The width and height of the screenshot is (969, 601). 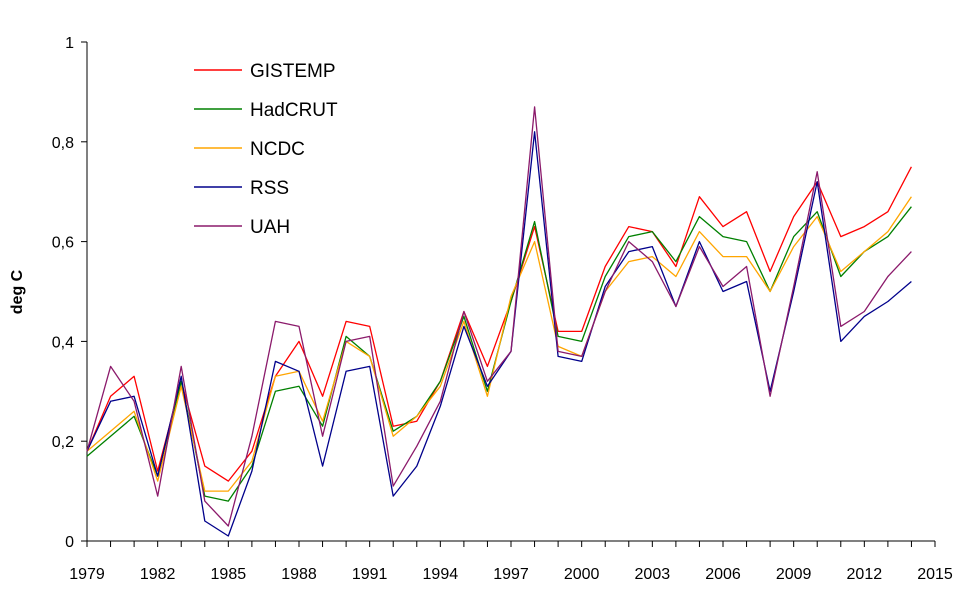 What do you see at coordinates (69, 43) in the screenshot?
I see `y-tick-label: 1` at bounding box center [69, 43].